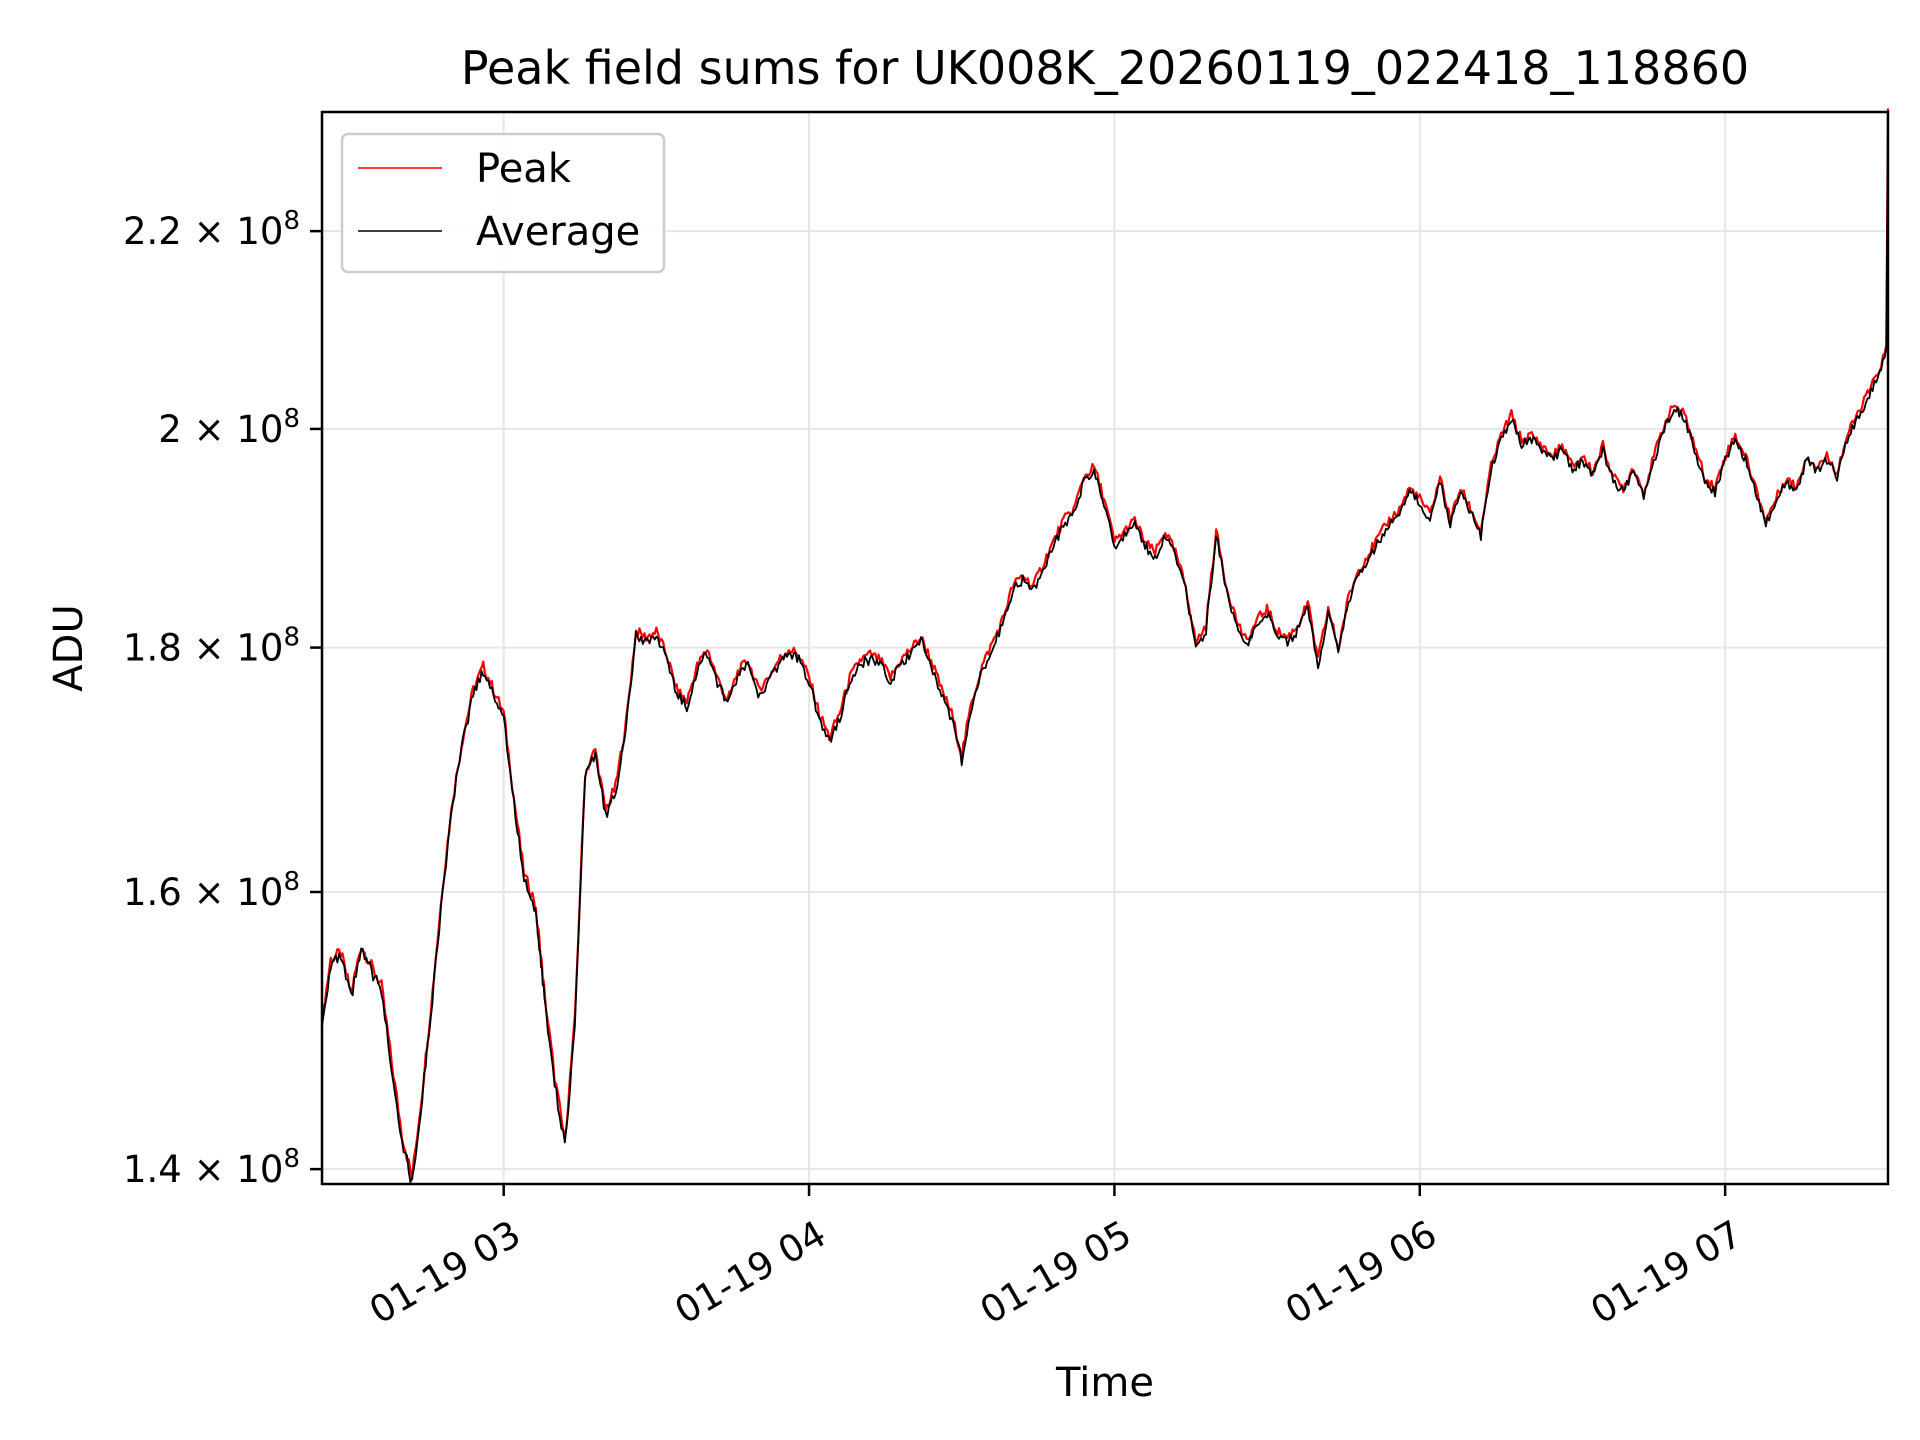 This screenshot has width=1920, height=1440. I want to click on y-tick-label: 1.6 × 10⁸, so click(211, 890).